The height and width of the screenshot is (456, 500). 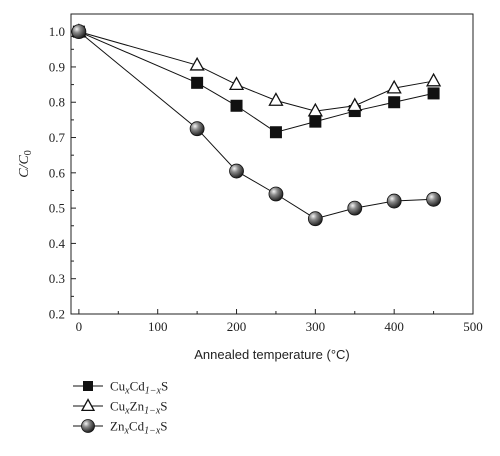 I want to click on y-axis-title-sub: 0, so click(x=28, y=152).